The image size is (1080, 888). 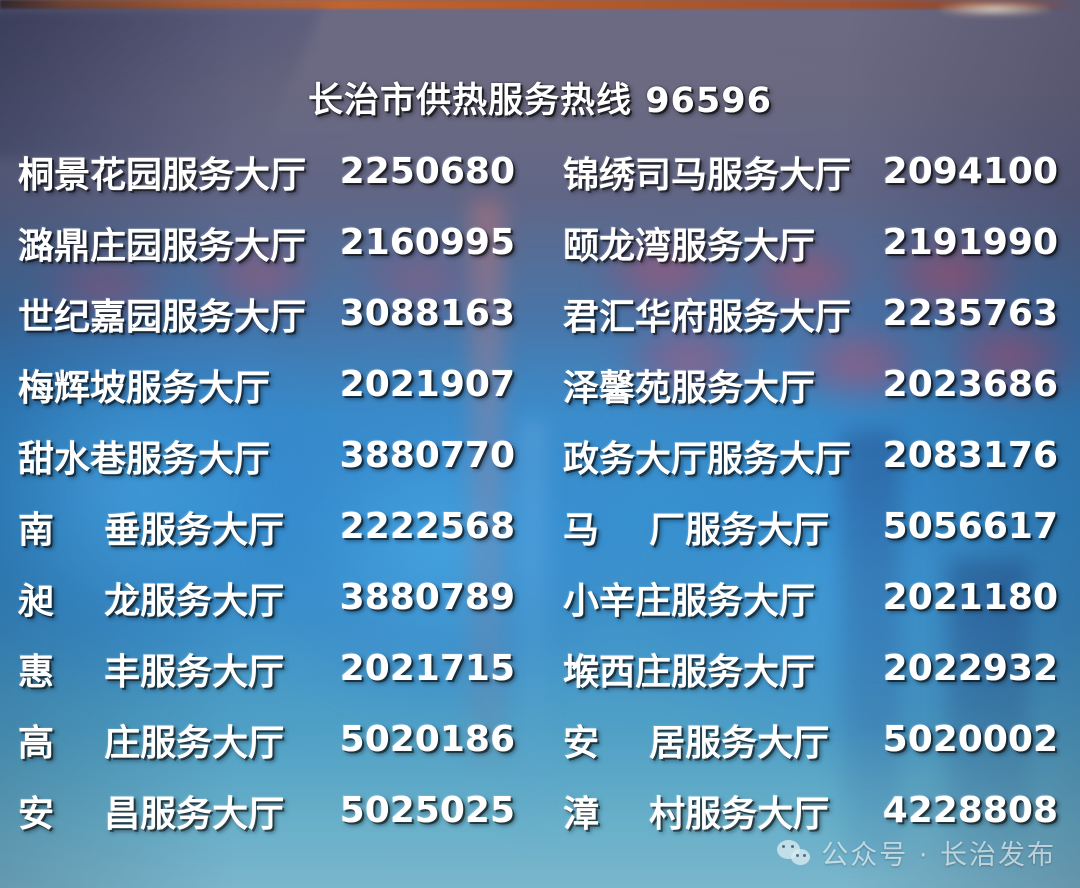 I want to click on table-cell-left: 甜水巷服务大厅 3880770, so click(x=267, y=456).